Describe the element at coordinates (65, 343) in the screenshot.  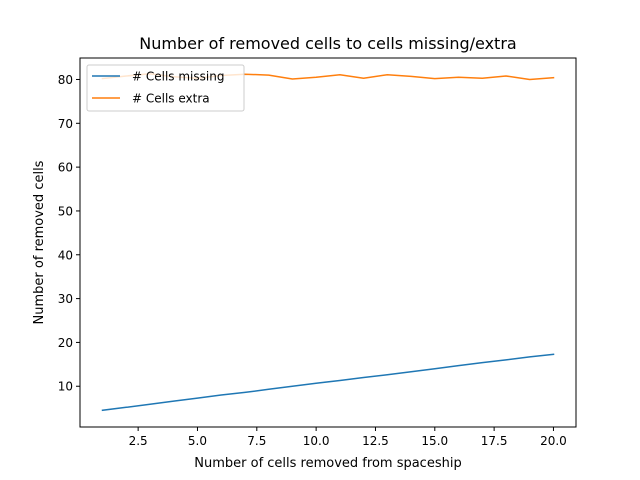
I see `y-tick-label: 20` at that location.